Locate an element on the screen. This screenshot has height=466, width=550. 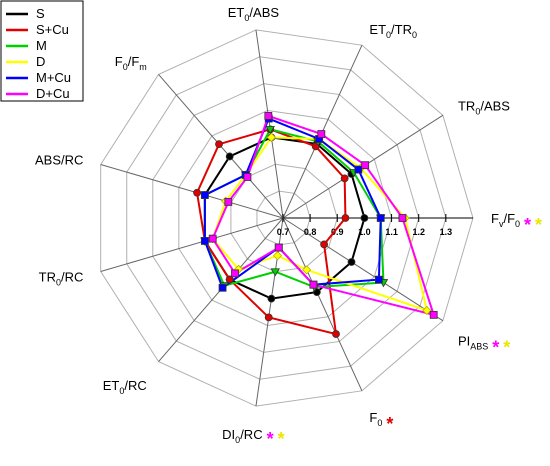
axis-label: ET0/RC is located at coordinates (125, 387).